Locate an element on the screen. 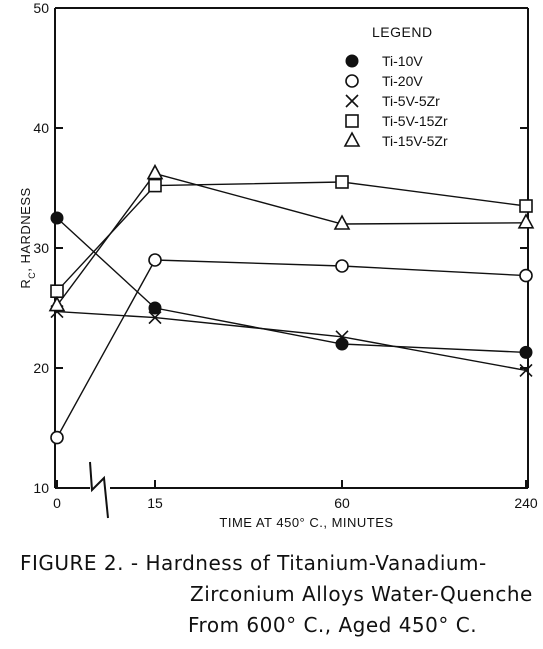 This screenshot has width=543, height=649. y-tick-label: 40 is located at coordinates (41, 128).